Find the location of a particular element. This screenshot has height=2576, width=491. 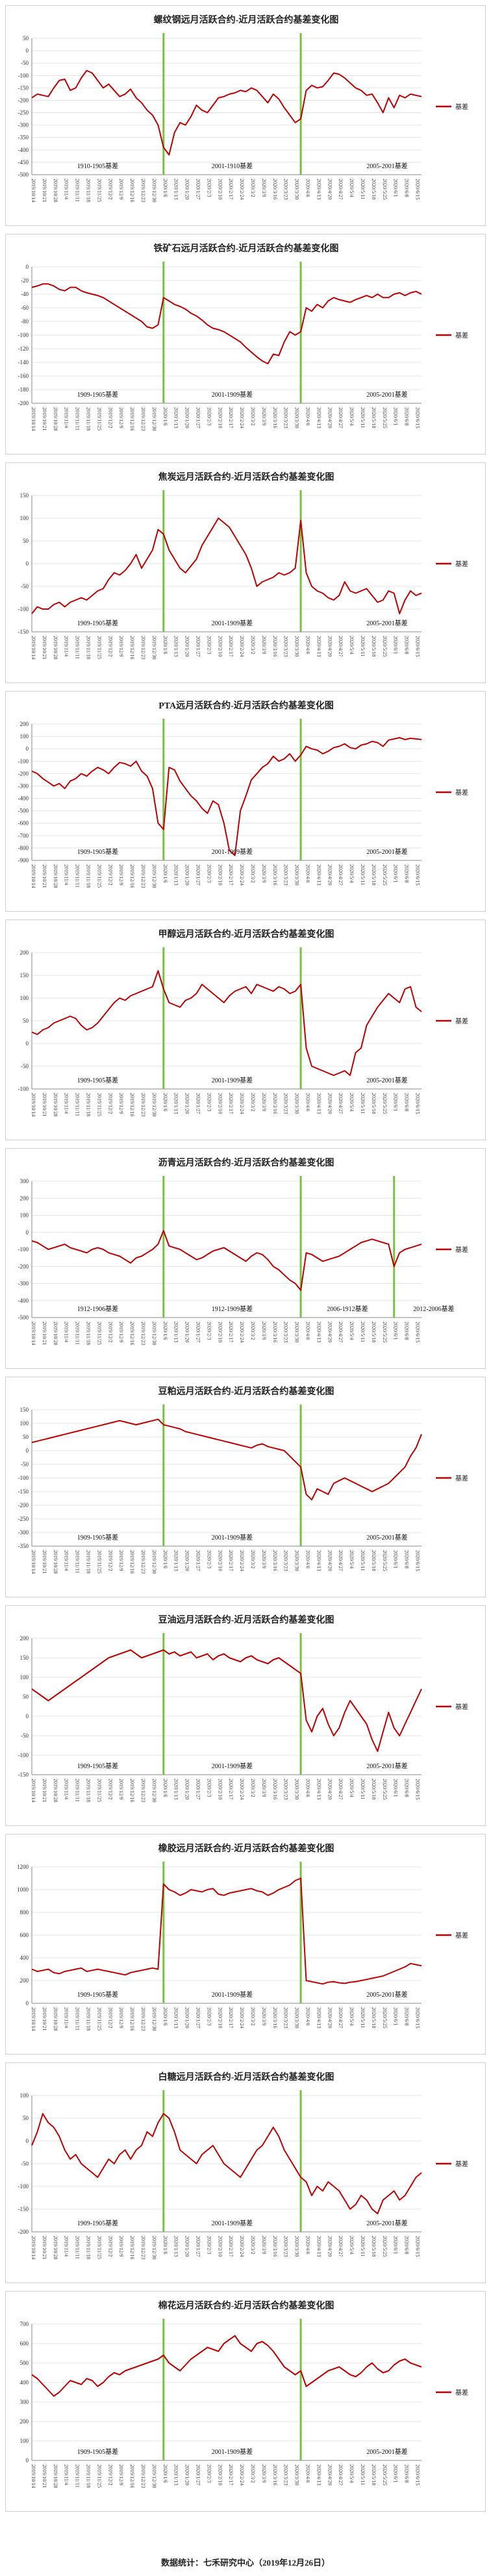

contract-label: 2012-2006基差 is located at coordinates (433, 1309).